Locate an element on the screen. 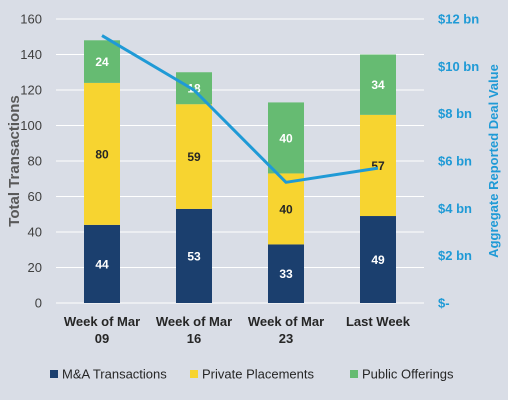 This screenshot has height=400, width=508. y2-tick-label: $- is located at coordinates (444, 303).